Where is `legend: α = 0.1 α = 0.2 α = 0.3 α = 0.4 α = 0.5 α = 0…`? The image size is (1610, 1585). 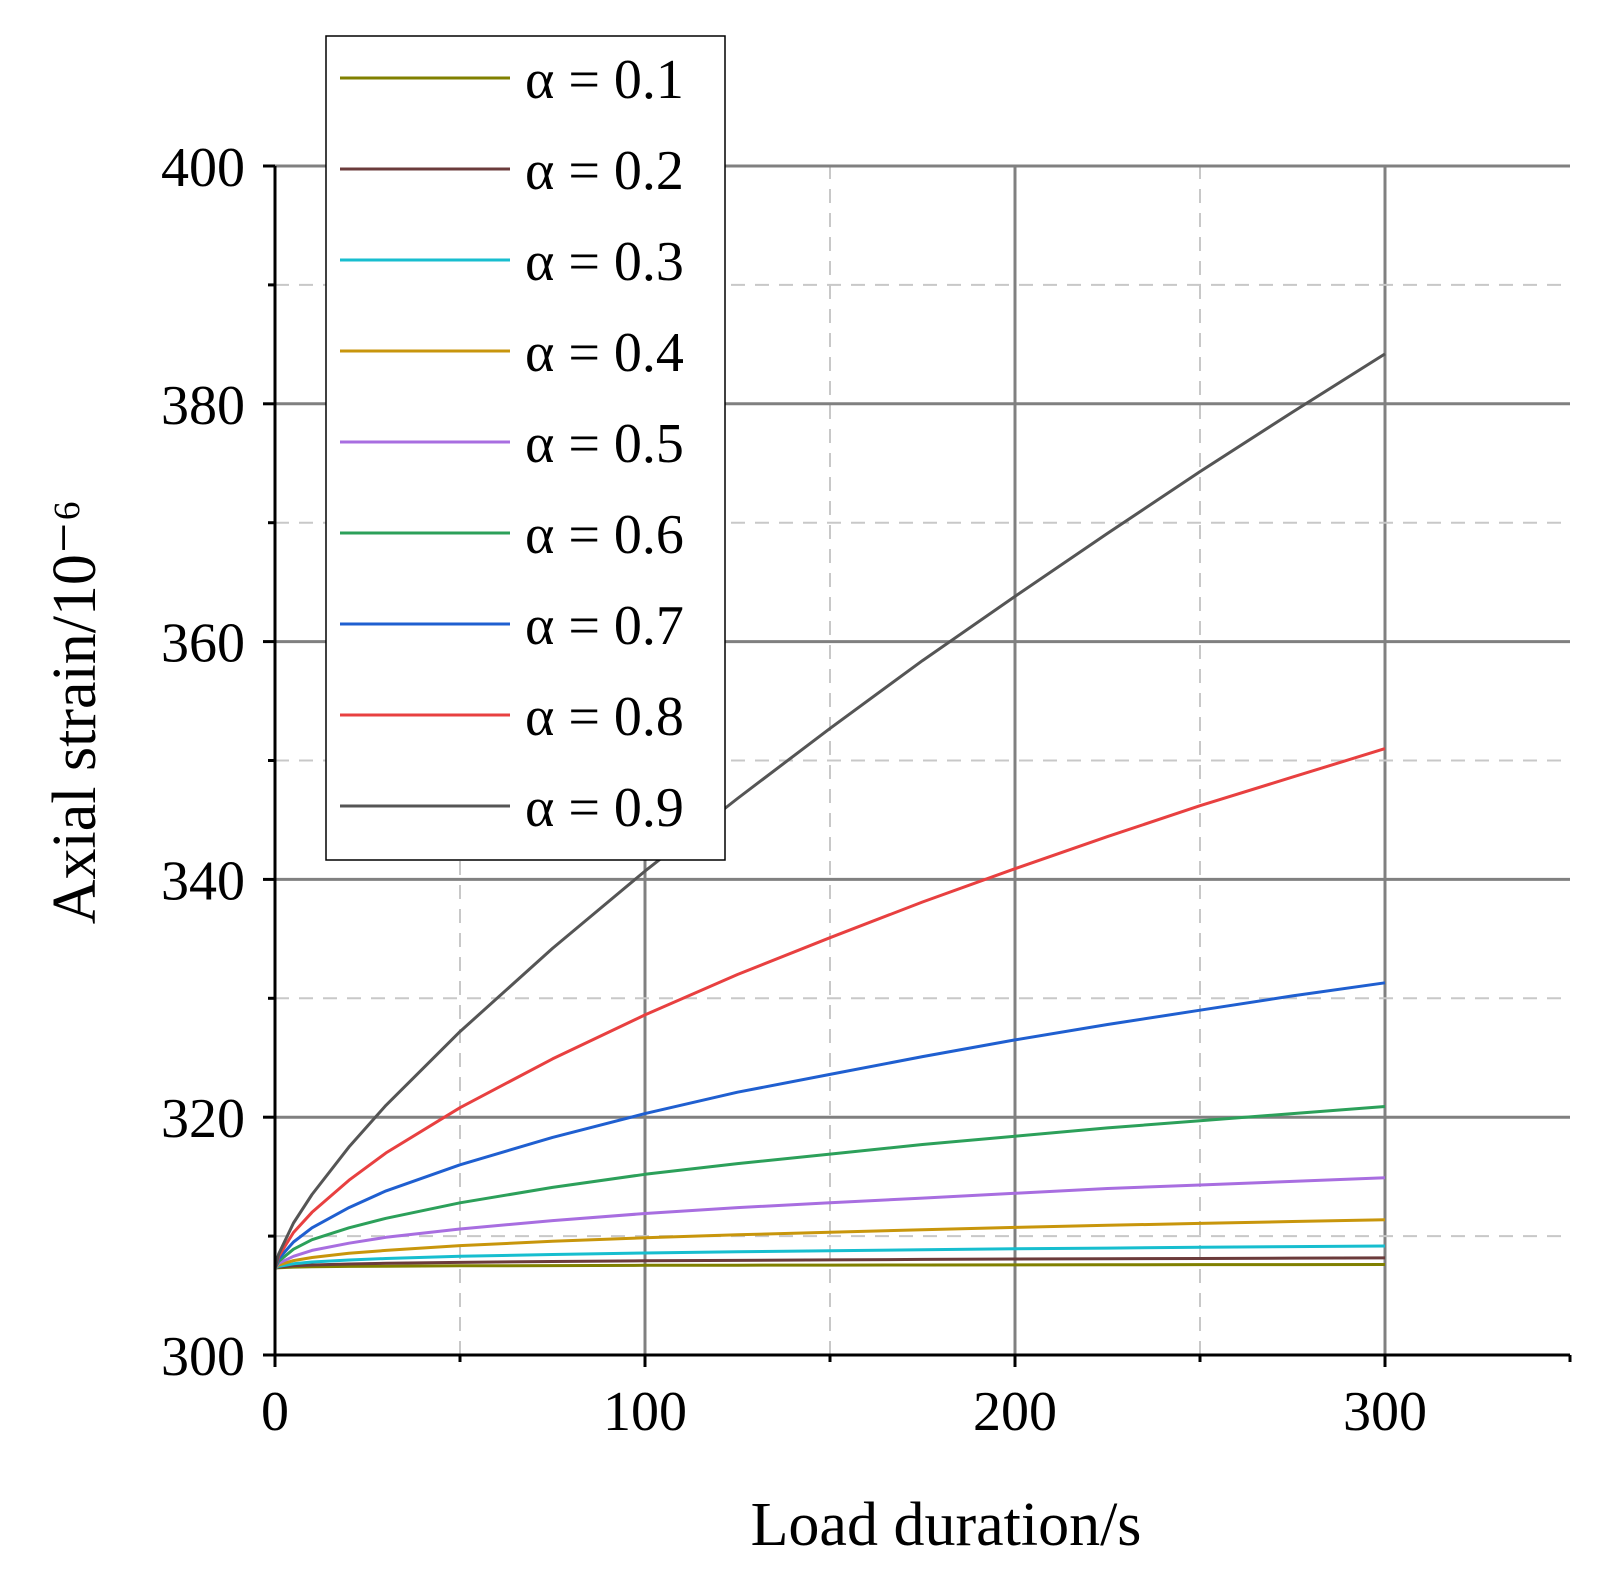
legend: α = 0.1 α = 0.2 α = 0.3 α = 0.4 α = 0.5 α = 0… is located at coordinates (525, 448).